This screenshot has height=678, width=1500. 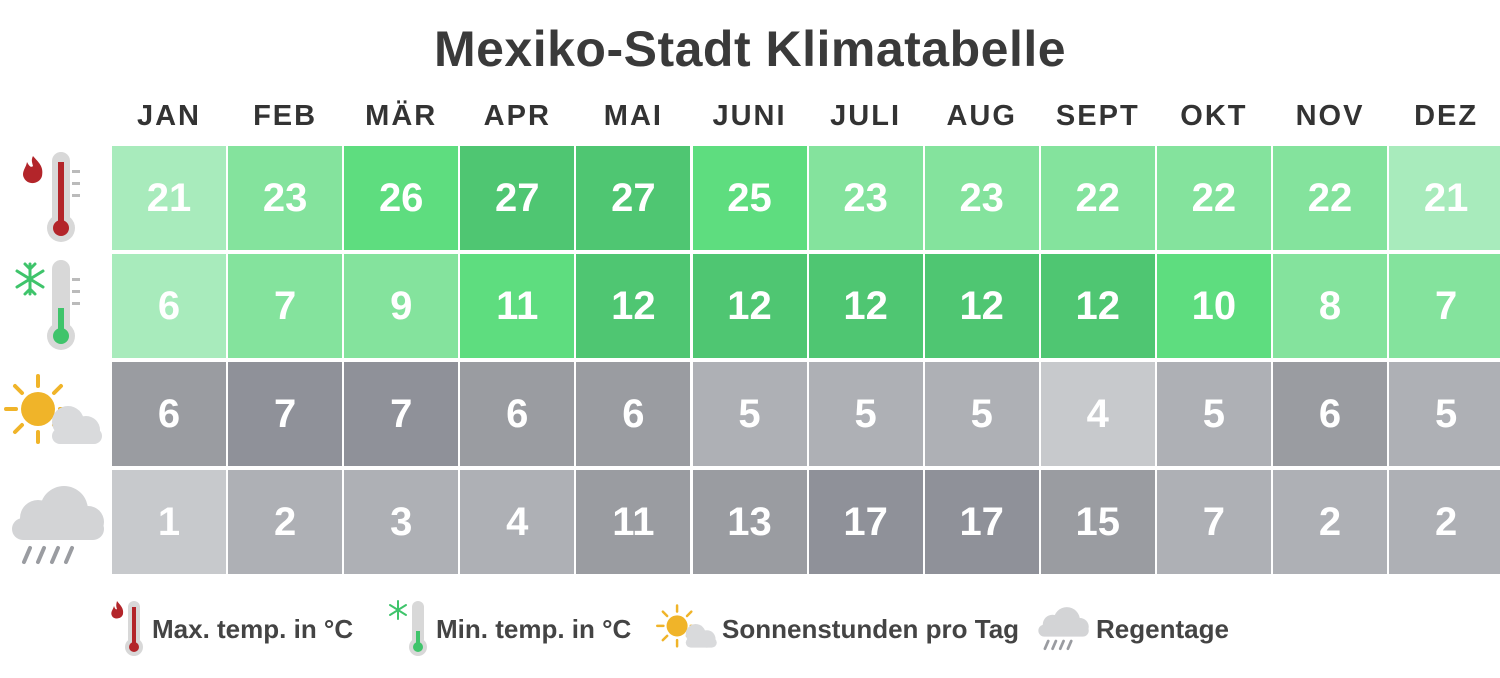 I want to click on table-cell: 1, so click(x=169, y=522).